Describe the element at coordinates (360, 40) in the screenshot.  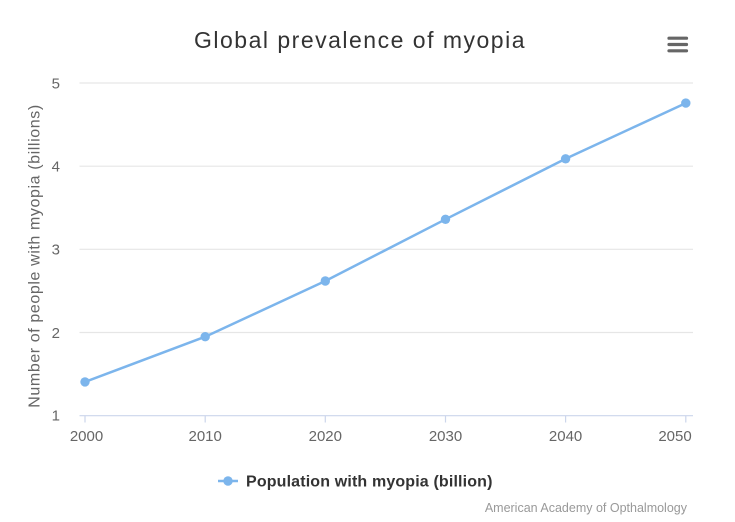
I see `svg-text: Global prevalence of myopia` at that location.